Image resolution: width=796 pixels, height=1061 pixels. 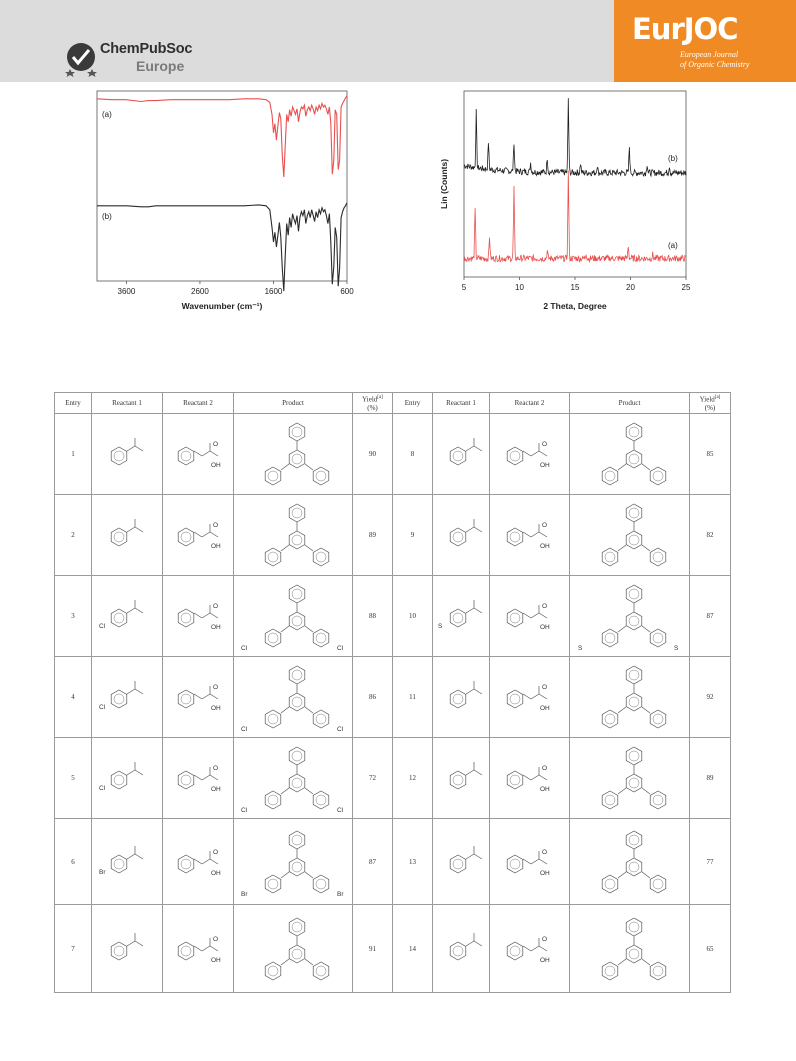 I want to click on entry-cell: 2, so click(x=73, y=535).